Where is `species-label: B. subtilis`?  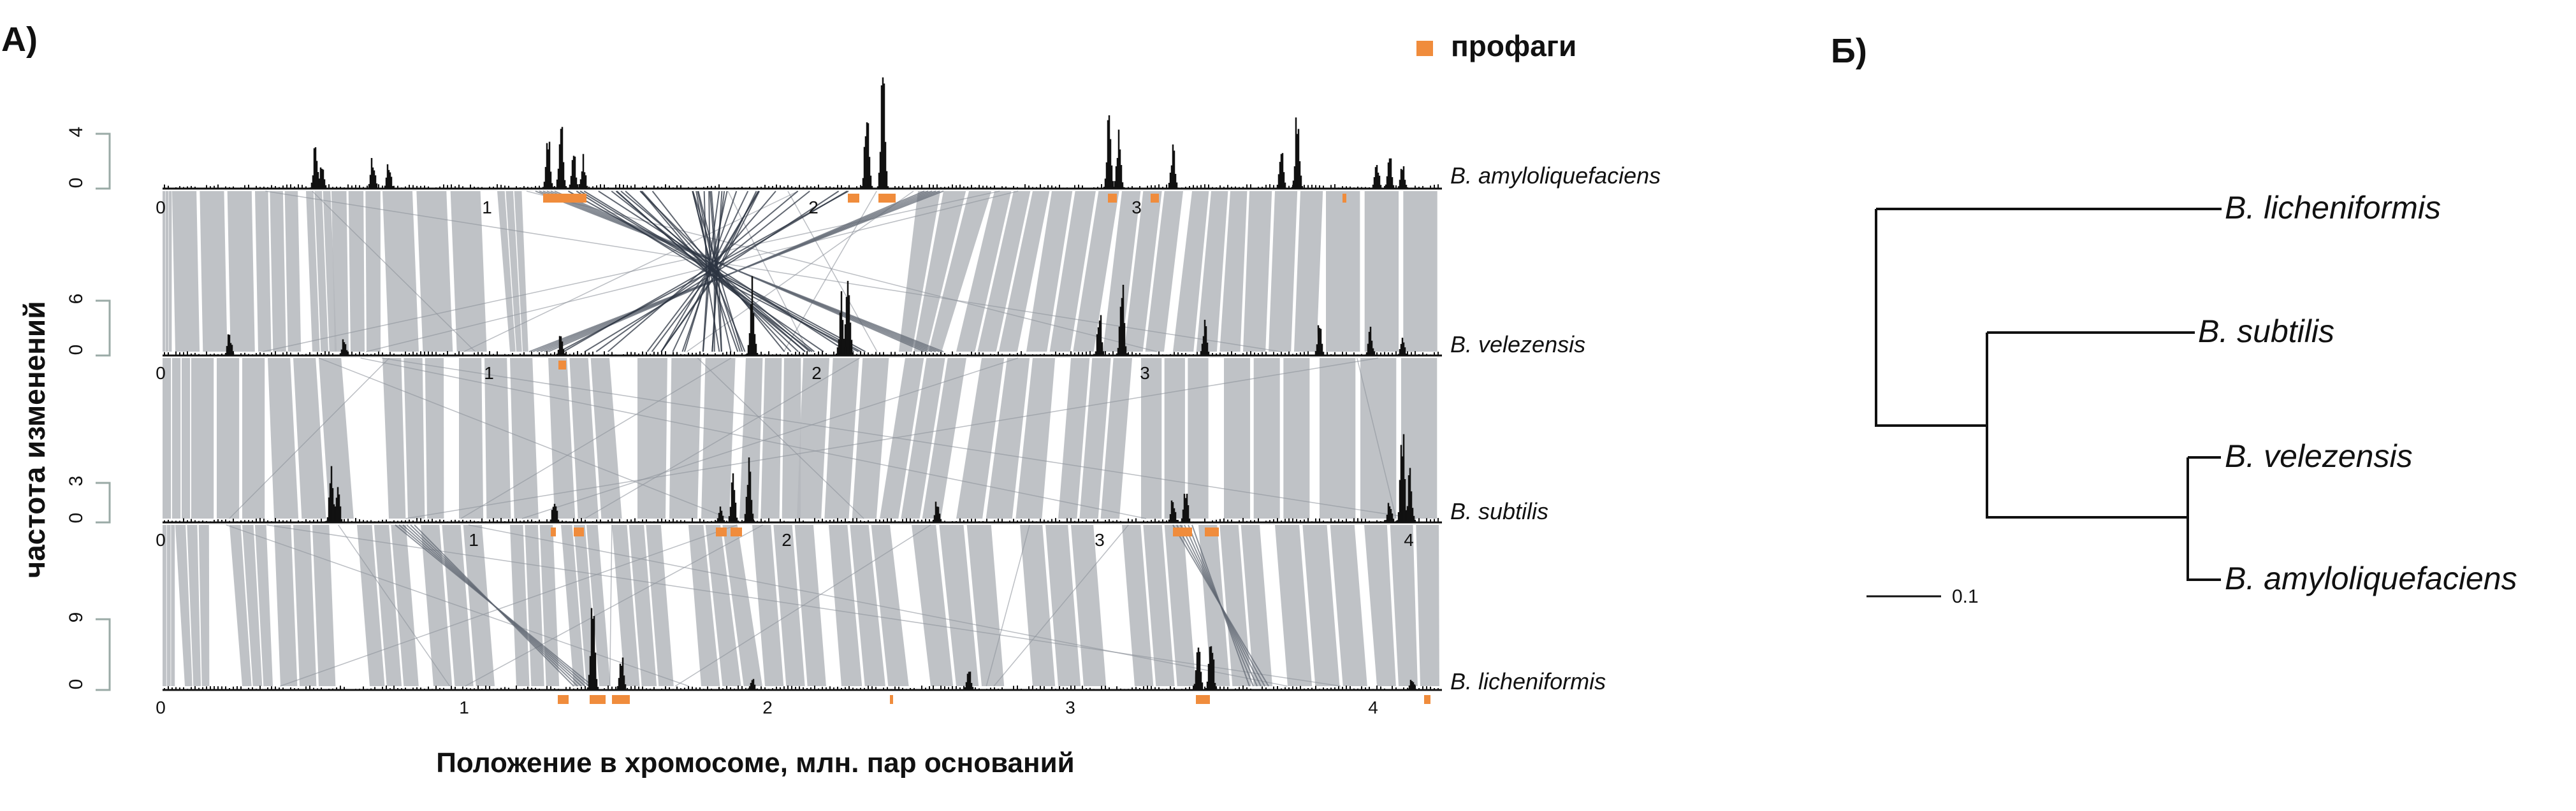
species-label: B. subtilis is located at coordinates (1499, 511).